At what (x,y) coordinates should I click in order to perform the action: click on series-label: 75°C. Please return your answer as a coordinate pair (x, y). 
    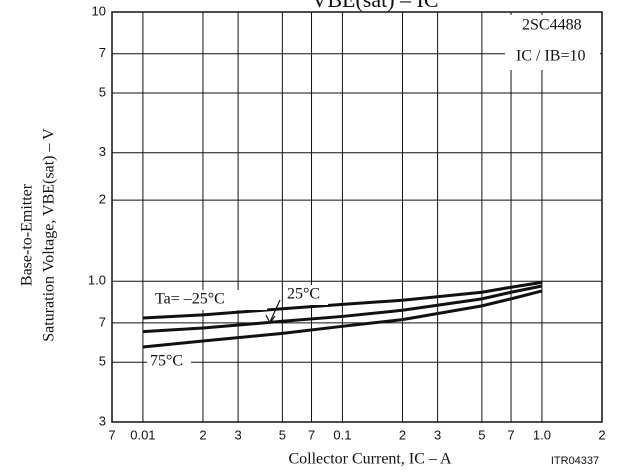
    Looking at the image, I should click on (166, 361).